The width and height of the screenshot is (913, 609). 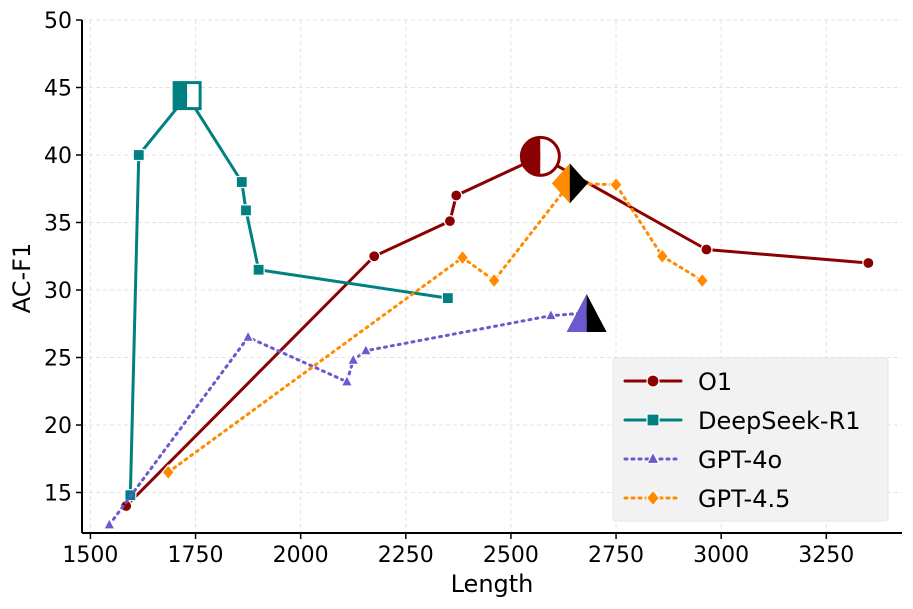 I want to click on x-tick-label: 1500, so click(x=90, y=555).